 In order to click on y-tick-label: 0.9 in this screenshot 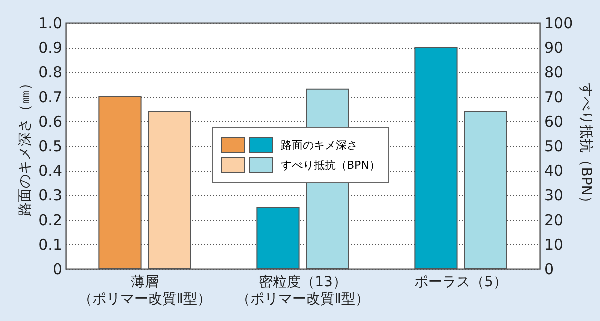, I will do `click(50, 48)`.